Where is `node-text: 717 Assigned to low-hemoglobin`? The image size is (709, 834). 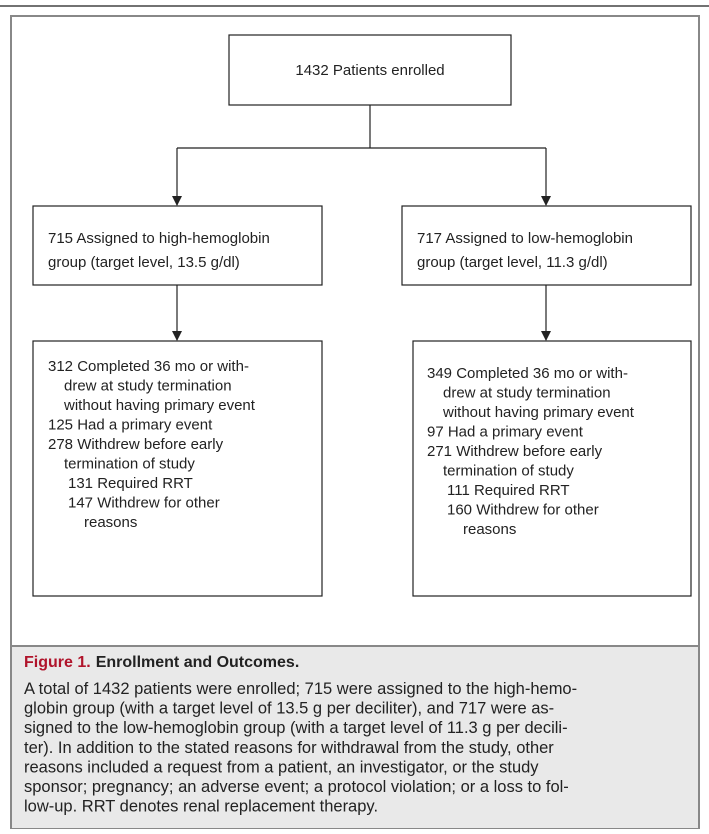 node-text: 717 Assigned to low-hemoglobin is located at coordinates (525, 238).